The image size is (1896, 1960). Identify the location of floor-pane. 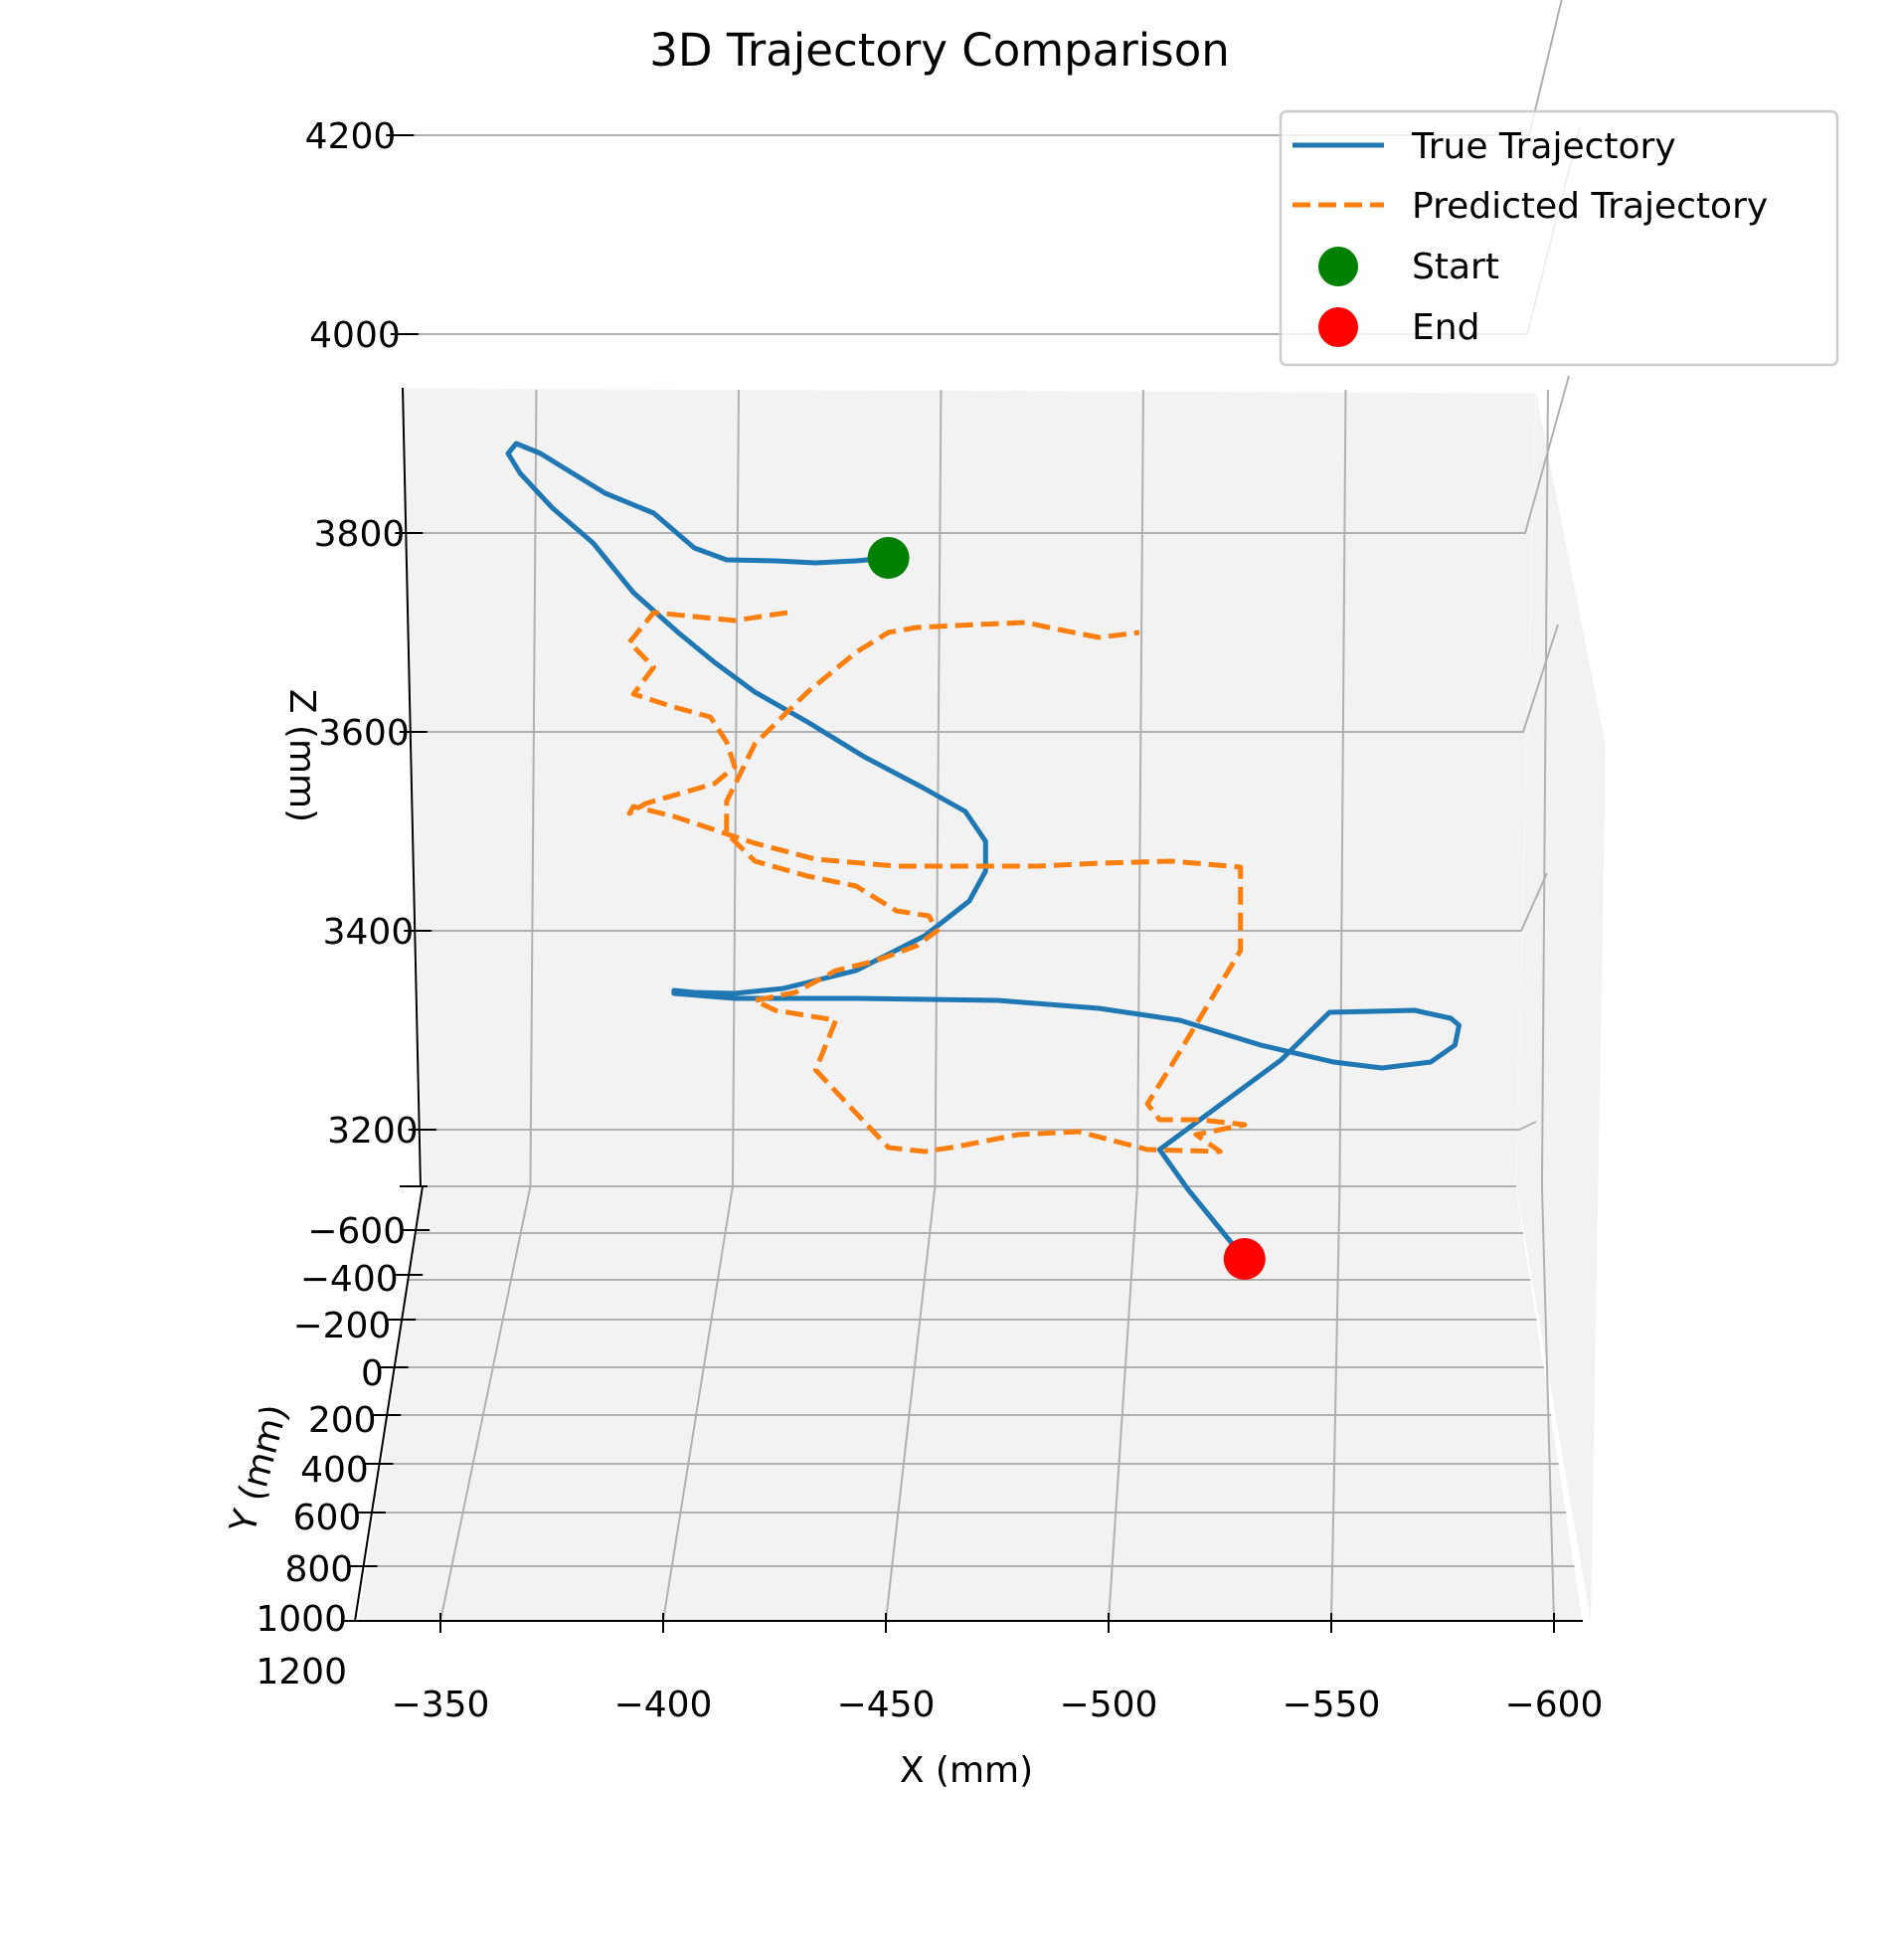
(970, 1403).